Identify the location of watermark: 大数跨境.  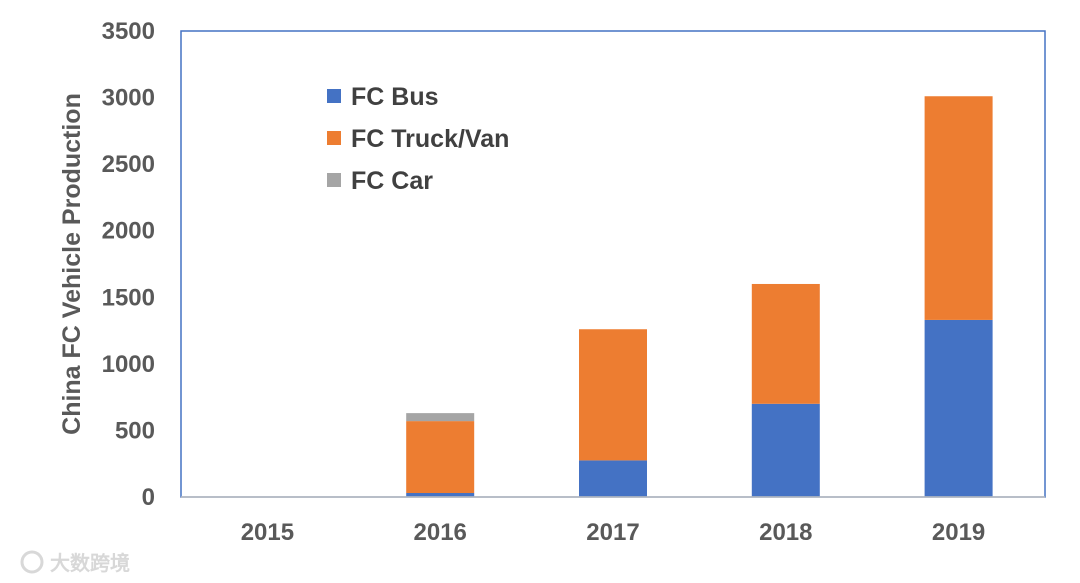
(75, 562).